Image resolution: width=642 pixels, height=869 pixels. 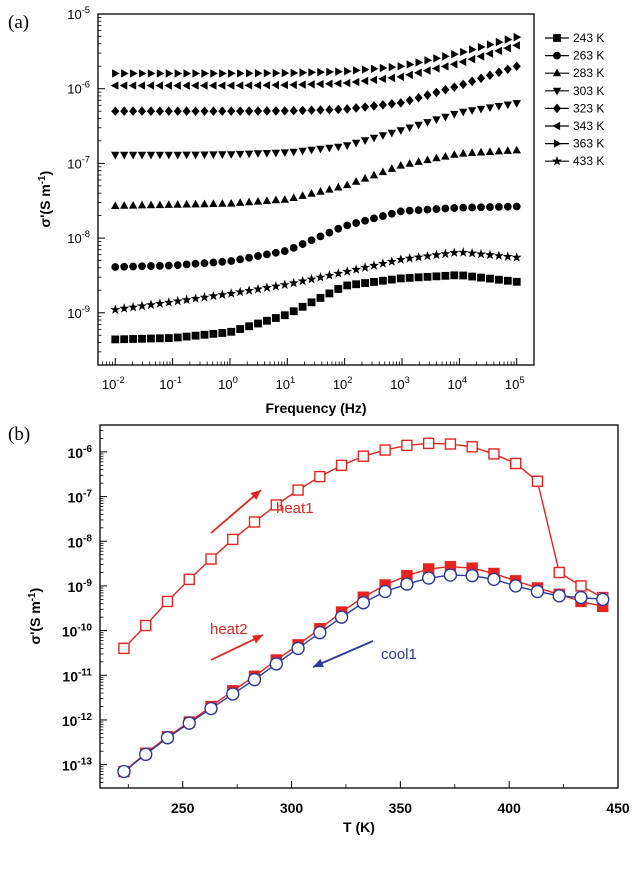 What do you see at coordinates (316, 307) in the screenshot?
I see `series-243k` at bounding box center [316, 307].